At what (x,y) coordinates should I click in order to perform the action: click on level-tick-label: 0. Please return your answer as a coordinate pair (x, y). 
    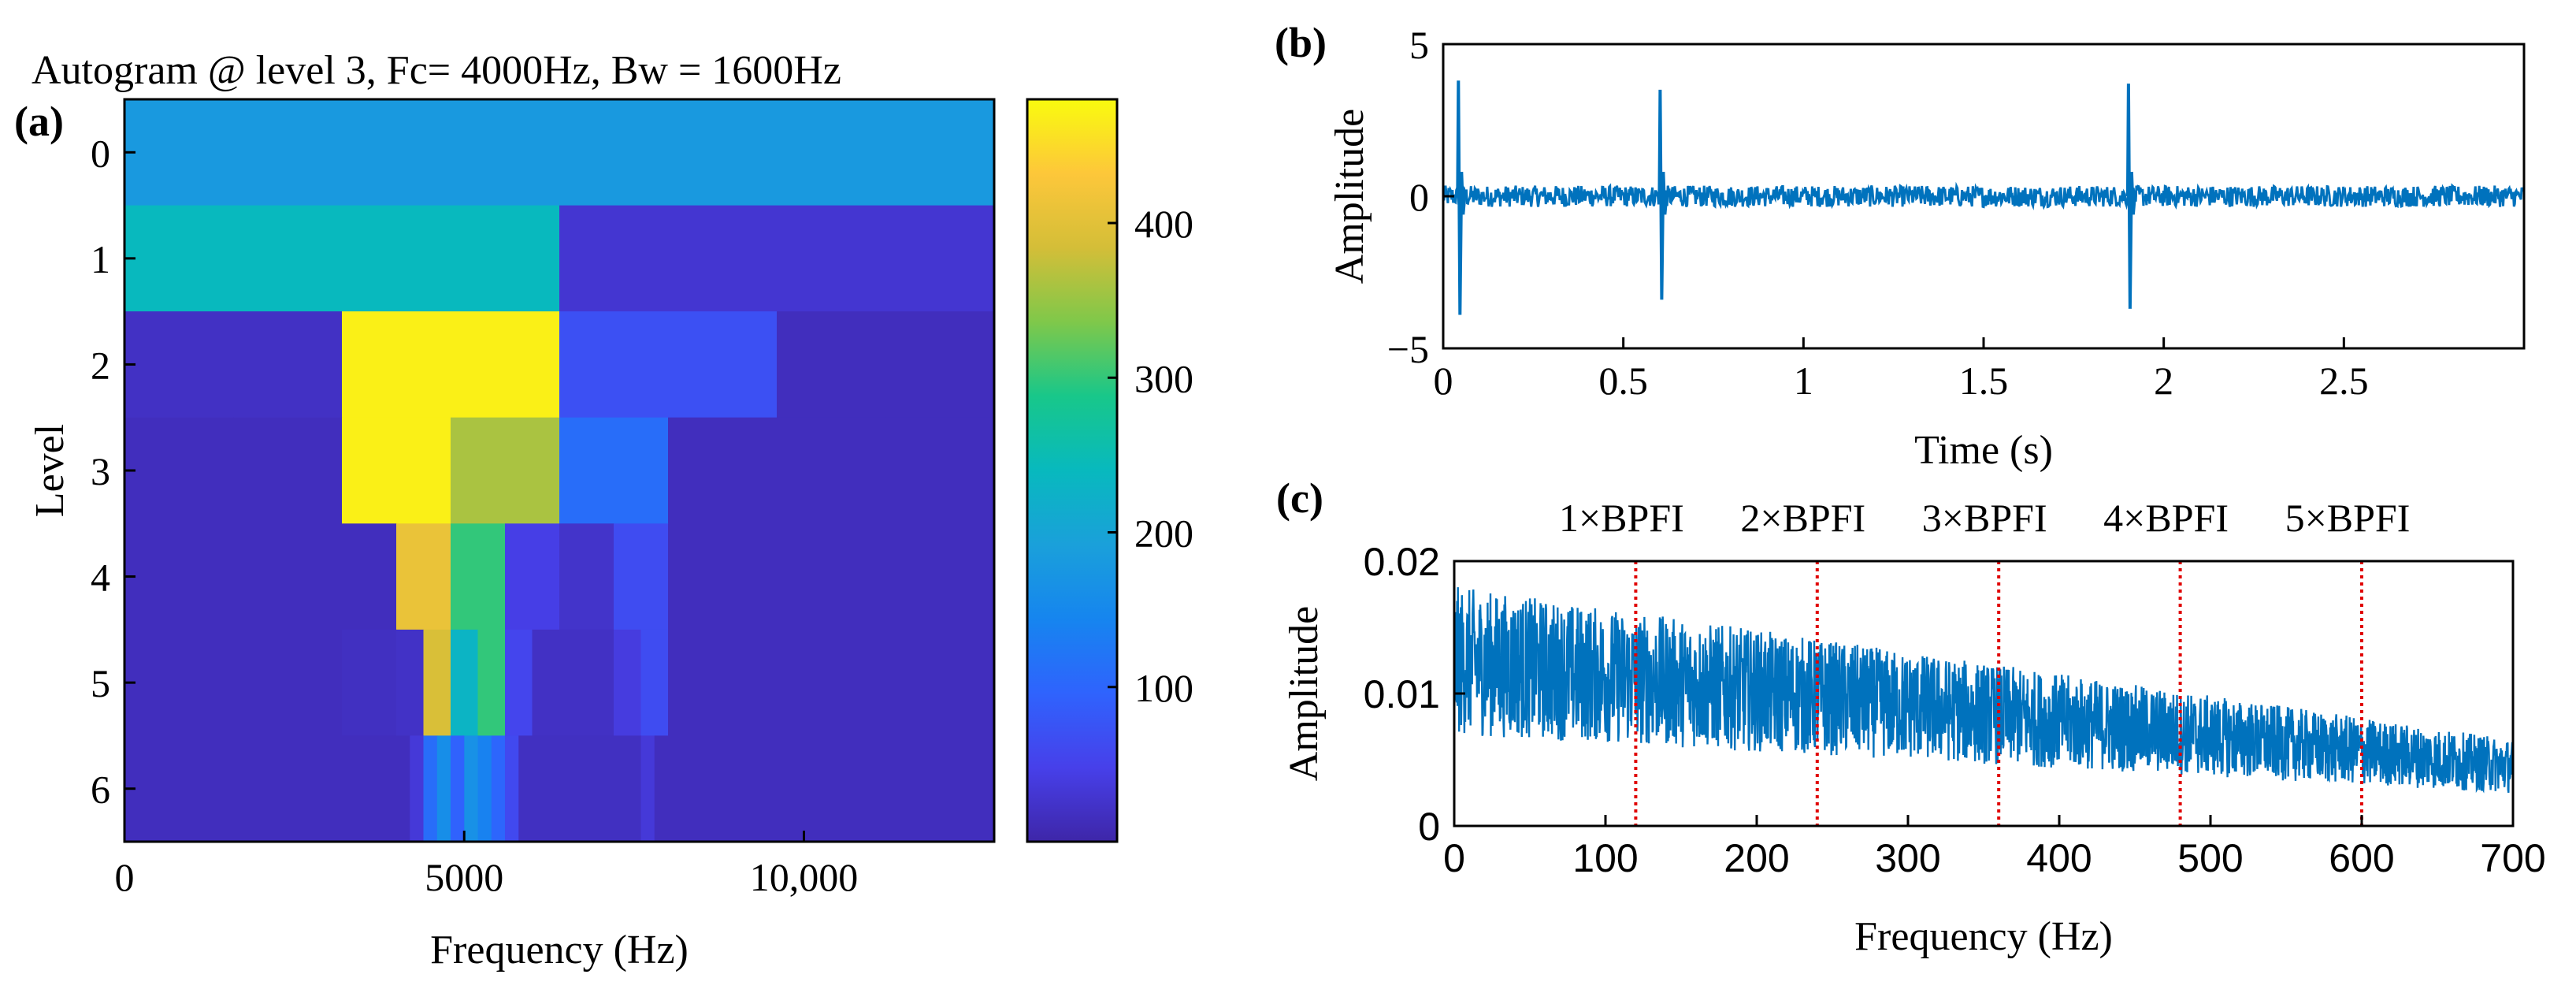
    Looking at the image, I should click on (100, 153).